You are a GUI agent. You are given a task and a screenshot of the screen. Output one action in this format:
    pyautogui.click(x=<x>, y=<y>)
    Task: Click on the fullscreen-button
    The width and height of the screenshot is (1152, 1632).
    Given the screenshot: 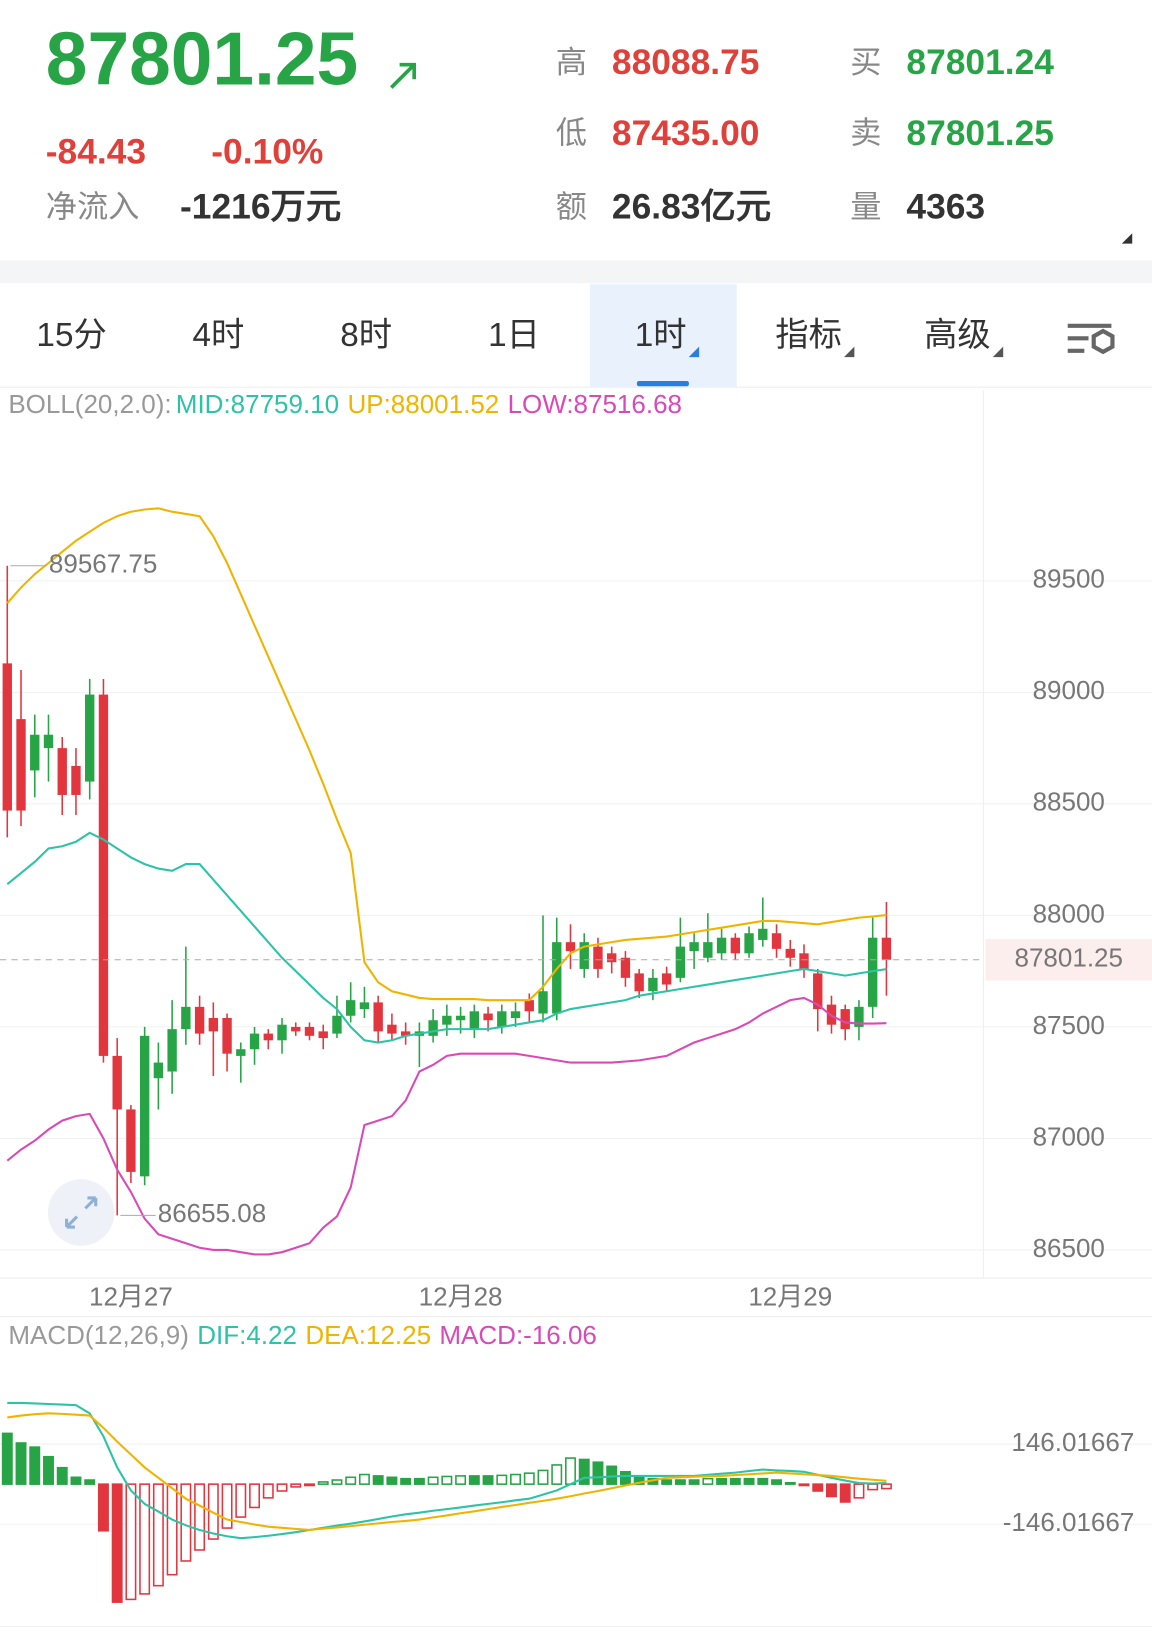 What is the action you would take?
    pyautogui.click(x=81, y=1212)
    